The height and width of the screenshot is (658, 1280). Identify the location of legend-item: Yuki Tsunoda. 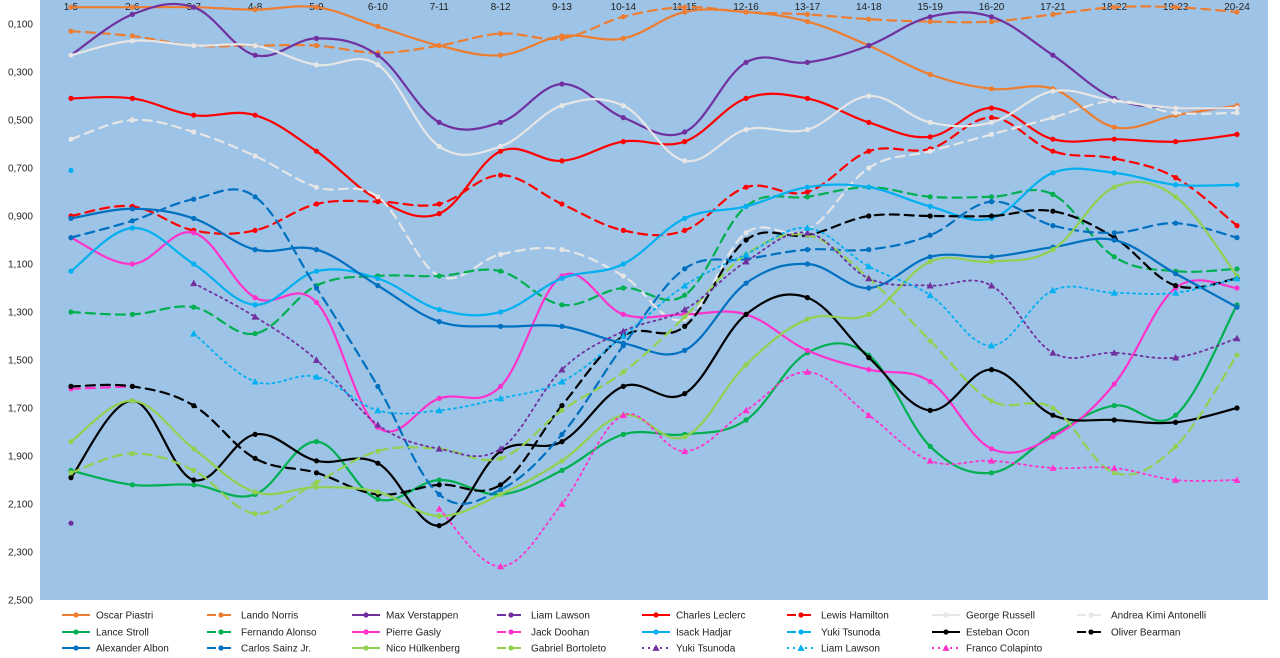
(834, 633).